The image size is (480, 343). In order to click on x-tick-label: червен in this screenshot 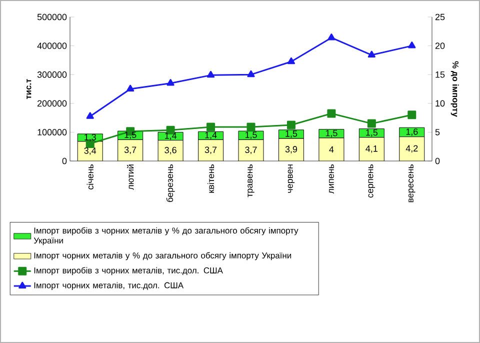, I will do `click(291, 178)`.